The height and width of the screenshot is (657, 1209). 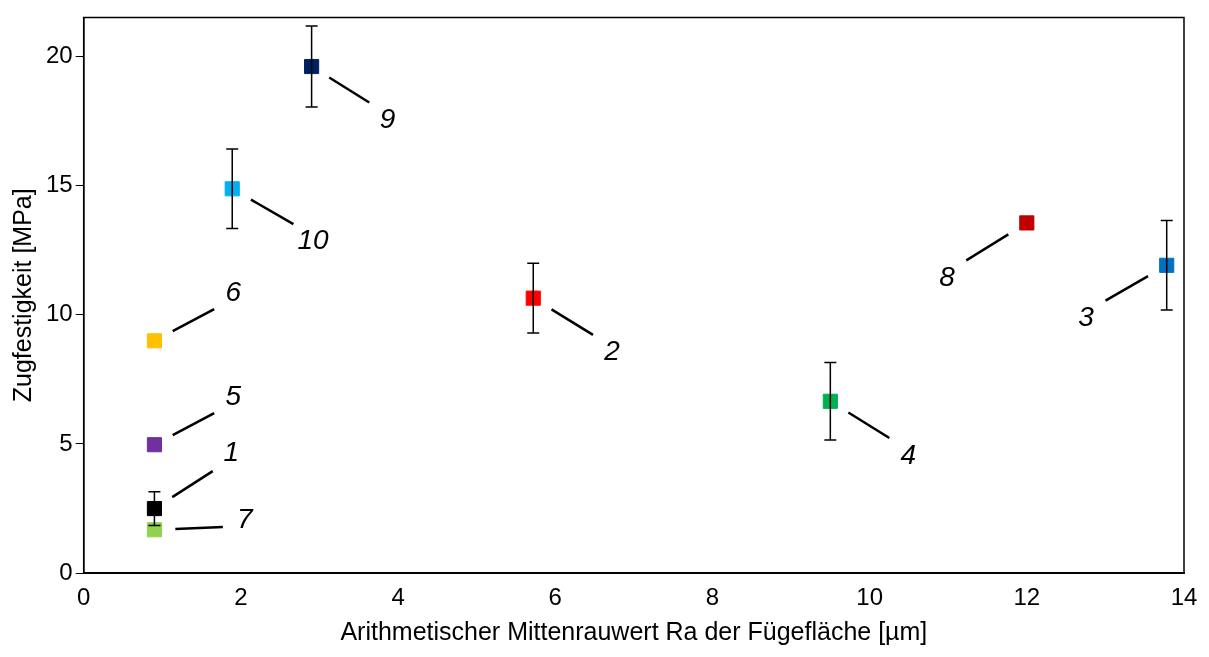 What do you see at coordinates (59, 54) in the screenshot?
I see `y-tick-label: 20` at bounding box center [59, 54].